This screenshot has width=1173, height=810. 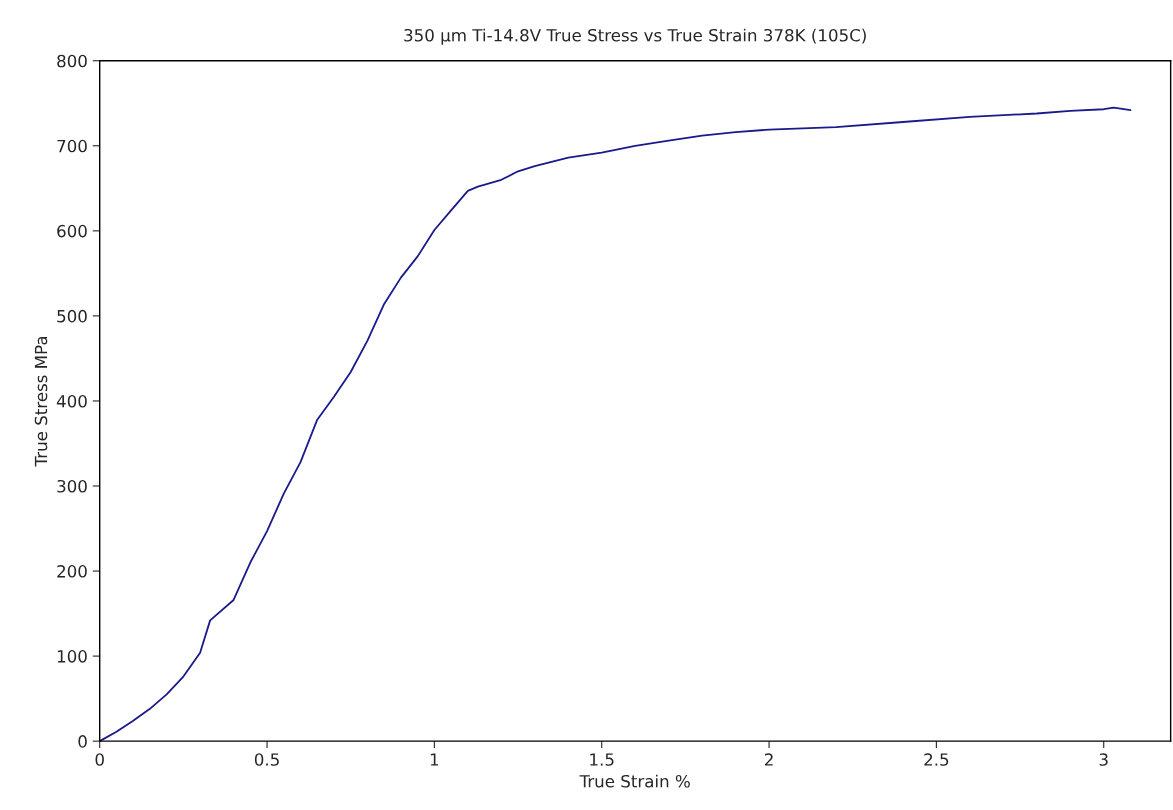 What do you see at coordinates (99, 759) in the screenshot?
I see `x-tick-label: 0` at bounding box center [99, 759].